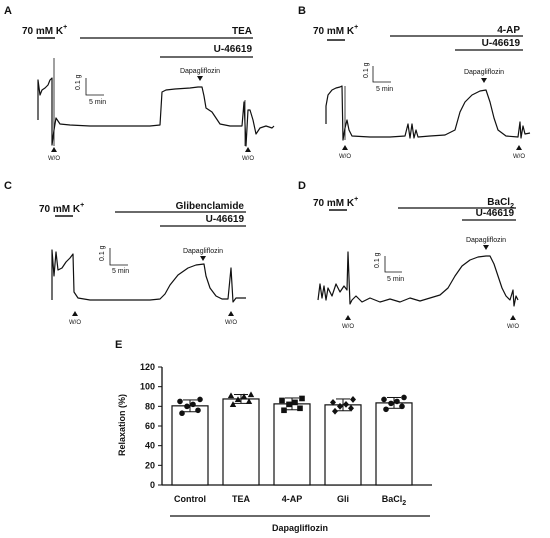 The height and width of the screenshot is (538, 550). Describe the element at coordinates (428, 113) in the screenshot. I see `panel-b-trace` at that location.